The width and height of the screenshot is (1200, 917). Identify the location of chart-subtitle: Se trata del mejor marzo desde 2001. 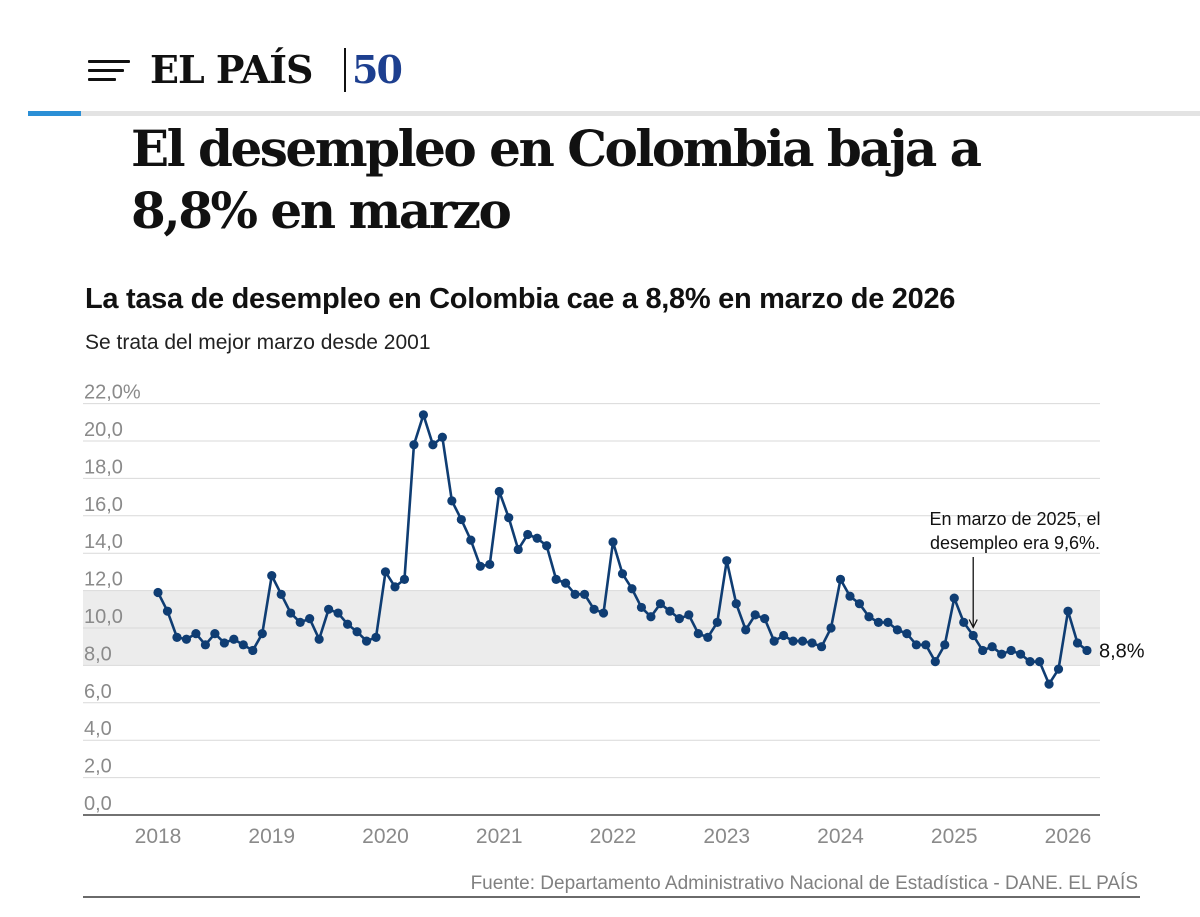
(258, 342).